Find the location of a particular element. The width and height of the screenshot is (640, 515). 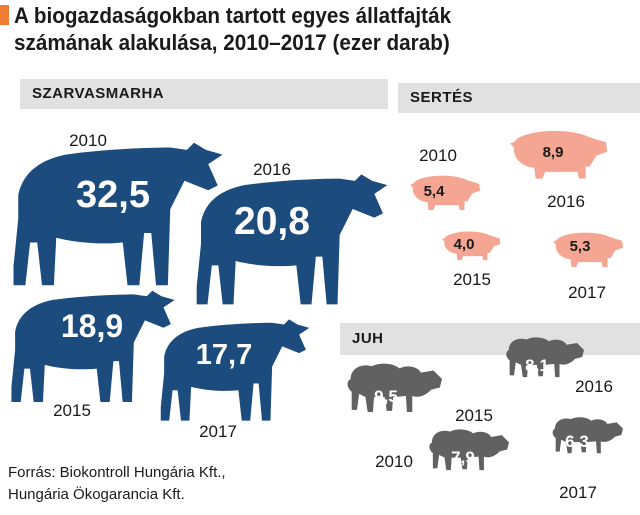

cow-2016: 20,8 2016 is located at coordinates (292, 232).